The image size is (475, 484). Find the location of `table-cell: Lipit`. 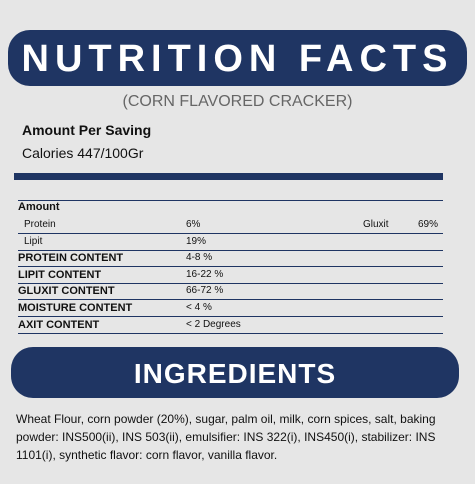

table-cell: Lipit is located at coordinates (33, 241).